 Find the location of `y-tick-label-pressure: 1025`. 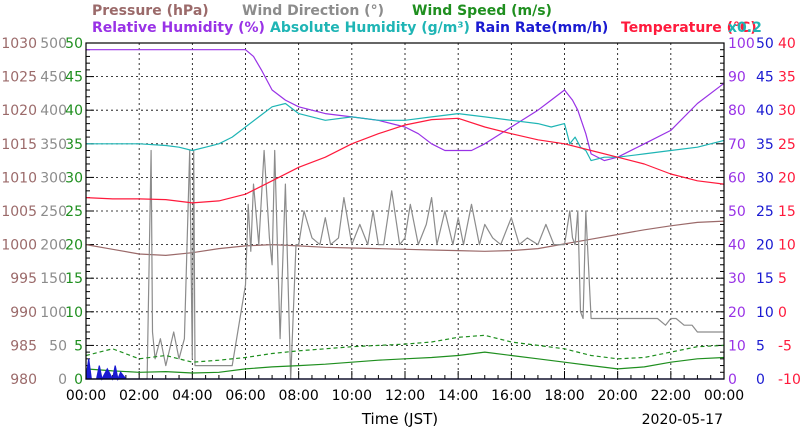

y-tick-label-pressure: 1025 is located at coordinates (19, 78).